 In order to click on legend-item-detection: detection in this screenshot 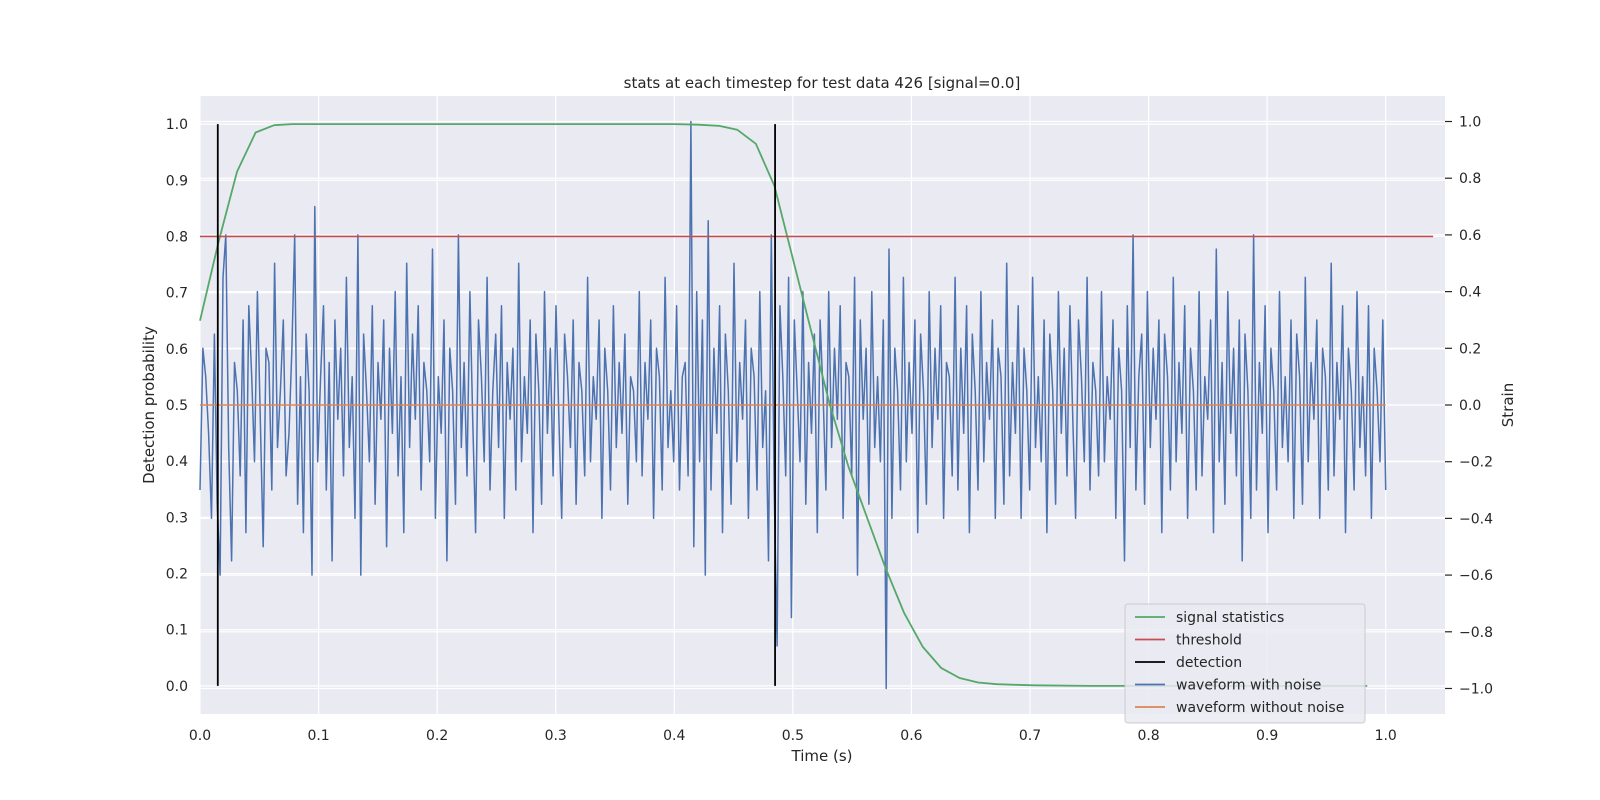, I will do `click(1188, 663)`.